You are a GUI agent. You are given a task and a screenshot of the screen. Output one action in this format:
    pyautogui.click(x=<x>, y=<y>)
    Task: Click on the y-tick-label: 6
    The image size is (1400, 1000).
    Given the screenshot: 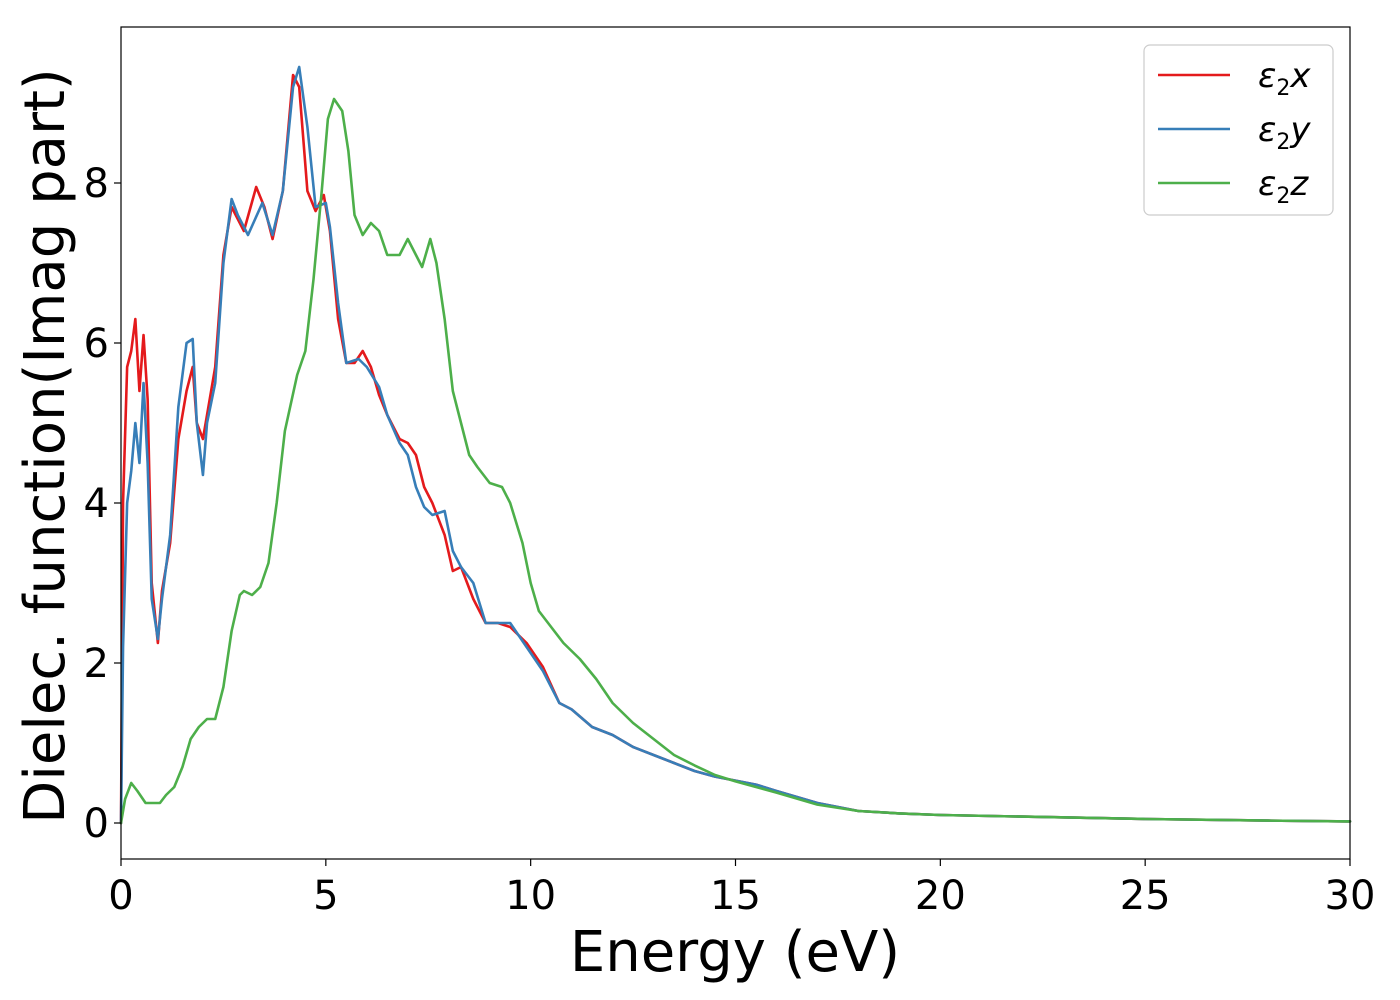 What is the action you would take?
    pyautogui.click(x=96, y=344)
    